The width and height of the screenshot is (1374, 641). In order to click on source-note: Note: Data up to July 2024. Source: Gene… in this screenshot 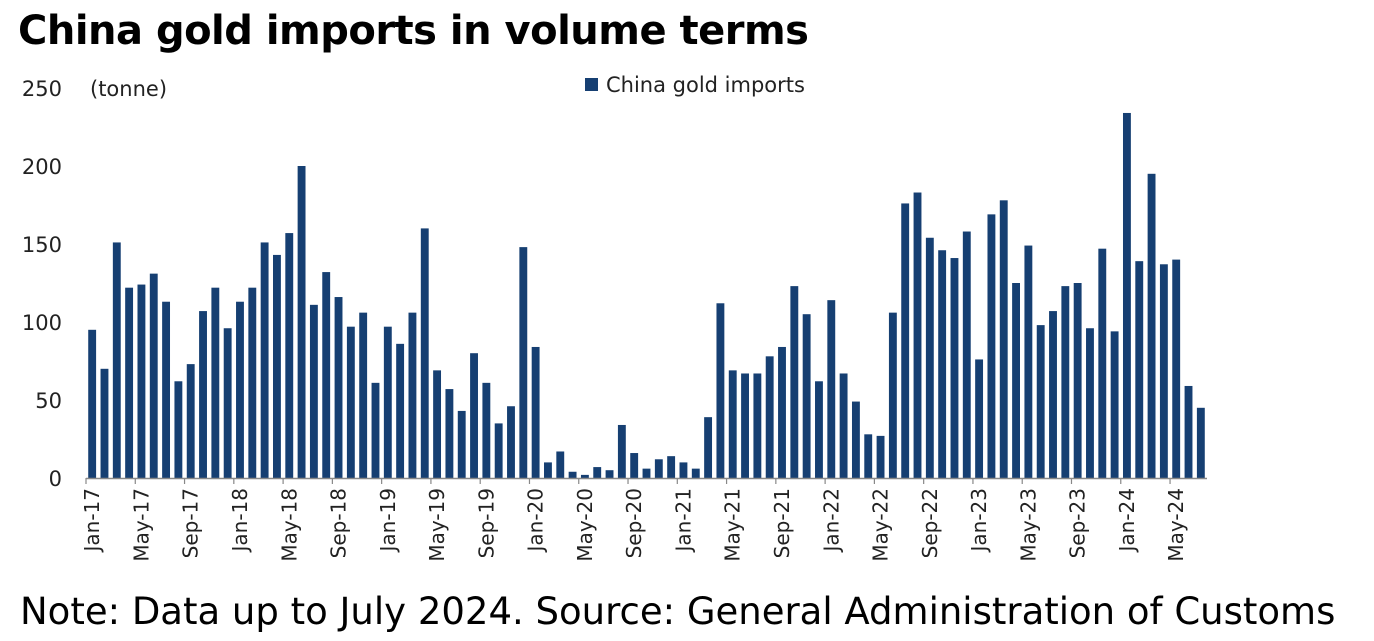, I will do `click(678, 611)`.